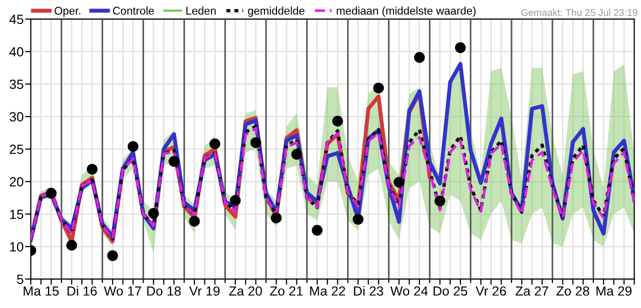 This screenshot has width=641, height=308. What do you see at coordinates (20, 279) in the screenshot?
I see `y-tick-label: 5` at bounding box center [20, 279].